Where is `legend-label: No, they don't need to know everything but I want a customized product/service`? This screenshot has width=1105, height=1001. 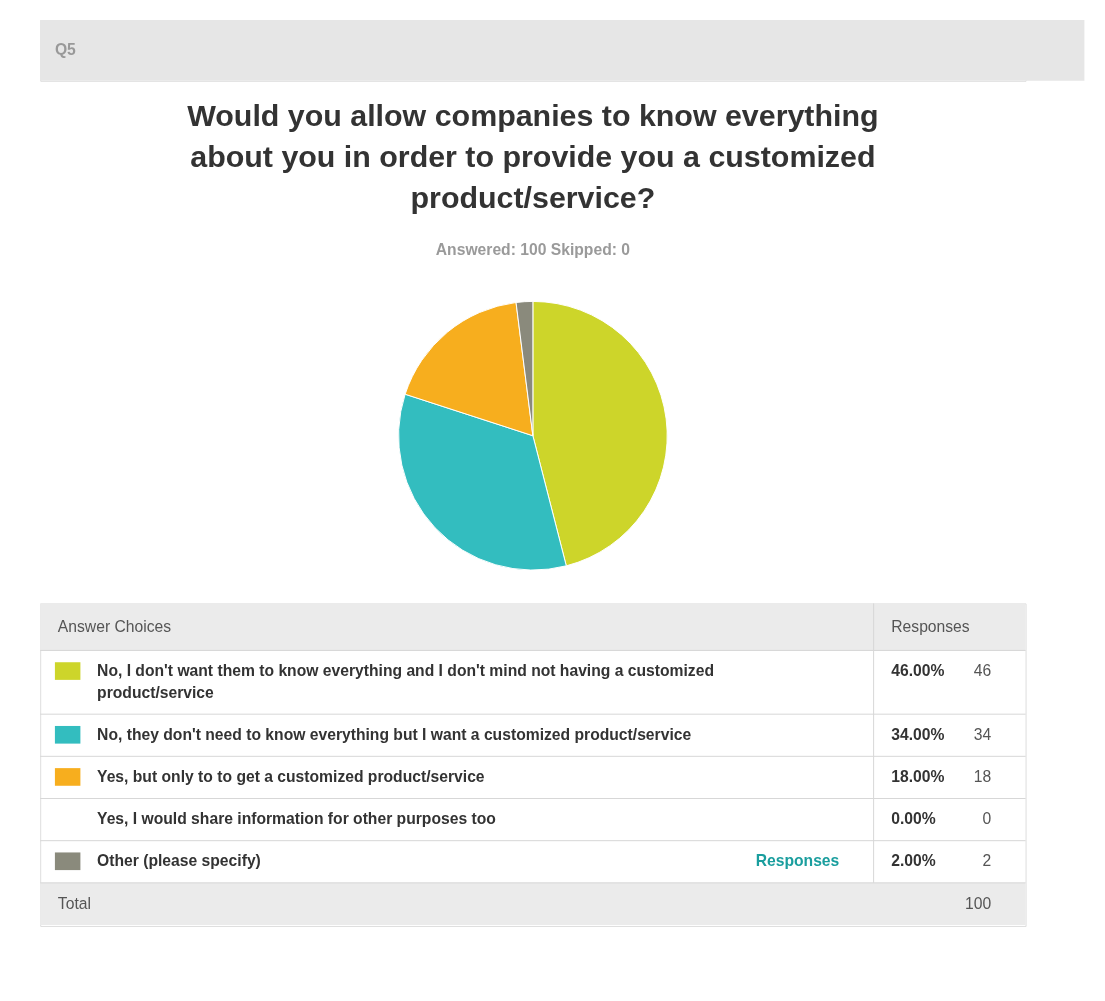 legend-label: No, they don't need to know everything but I want a customized product/service is located at coordinates (394, 734).